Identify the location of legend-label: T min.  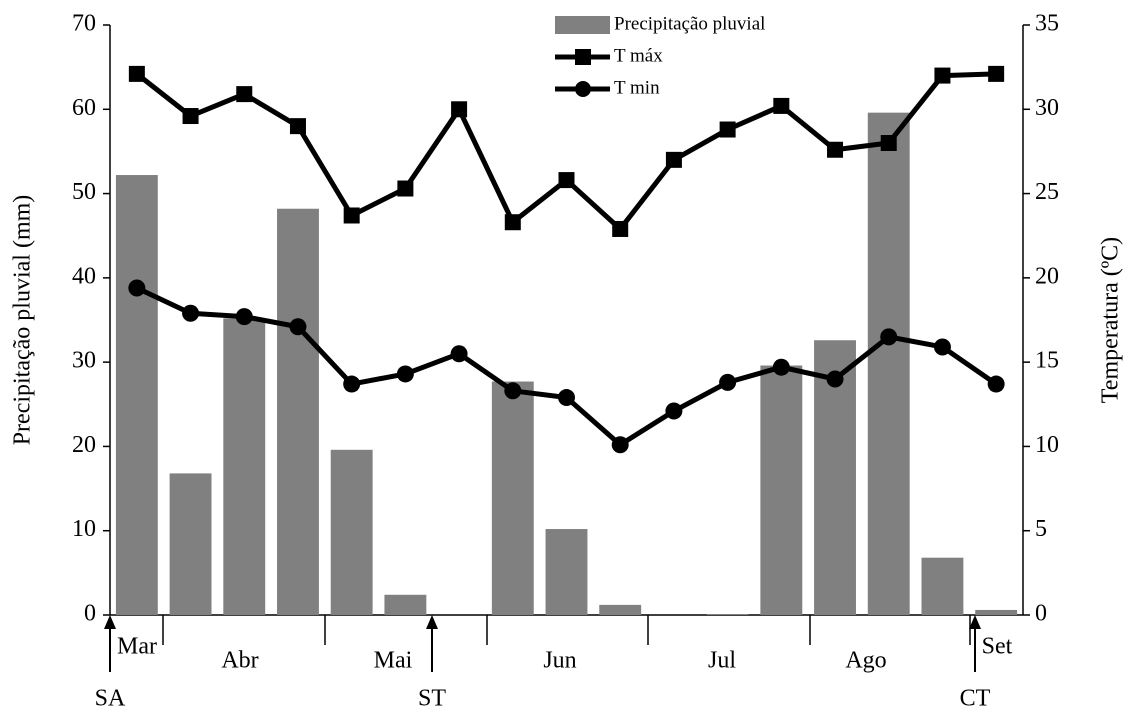
(637, 87).